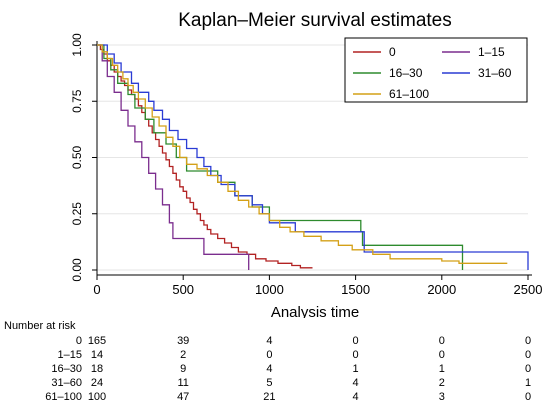 This screenshot has height=407, width=550. What do you see at coordinates (77, 214) in the screenshot?
I see `y-tick-label: 0.25` at bounding box center [77, 214].